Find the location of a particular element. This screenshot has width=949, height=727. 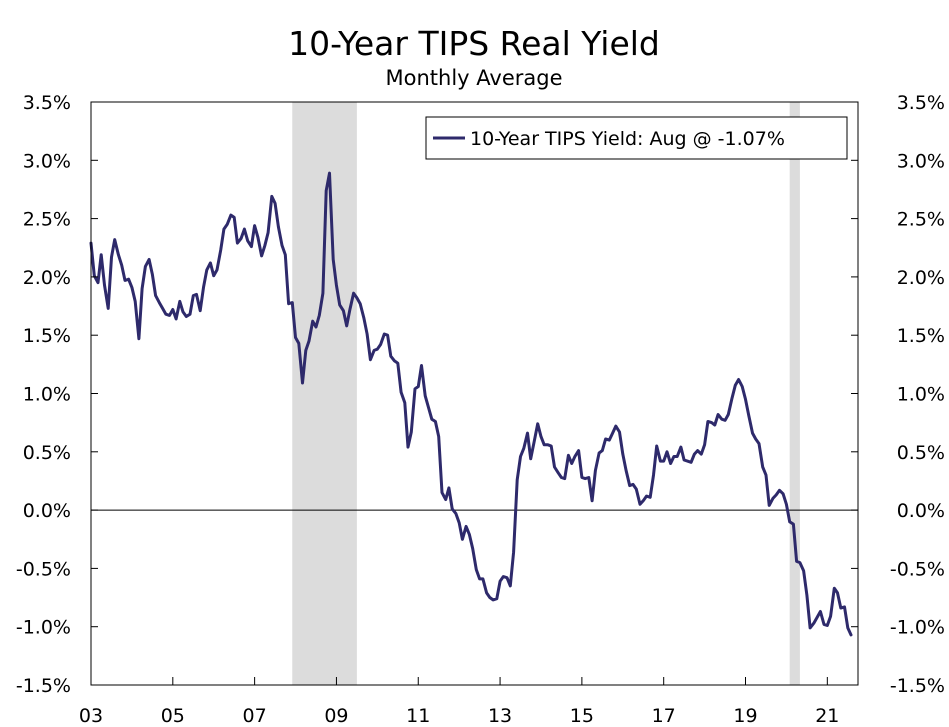

y-tick-label-right: 2.0% is located at coordinates (921, 278).